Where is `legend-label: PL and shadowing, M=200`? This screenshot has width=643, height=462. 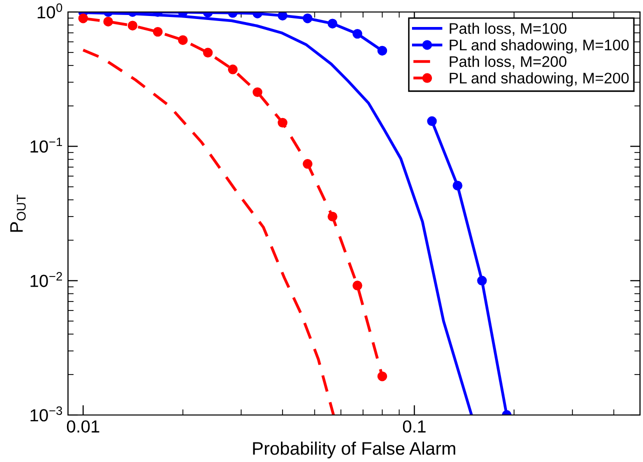 legend-label: PL and shadowing, M=200 is located at coordinates (539, 79).